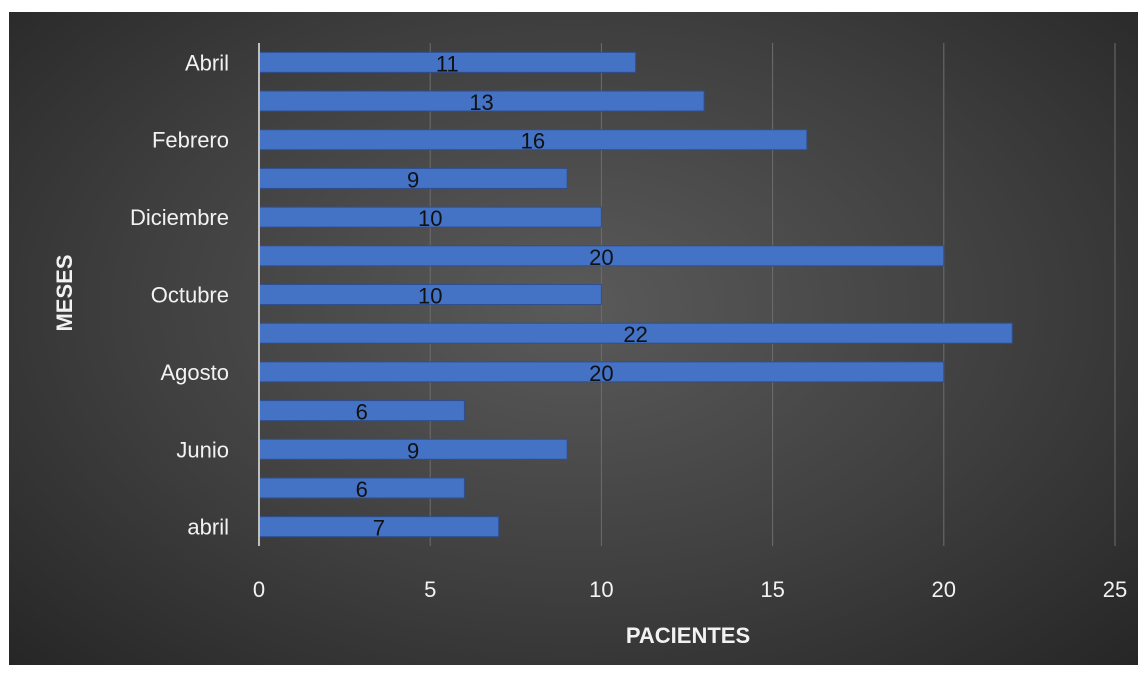 Image resolution: width=1147 pixels, height=679 pixels. What do you see at coordinates (601, 589) in the screenshot?
I see `x-tick-label: 10` at bounding box center [601, 589].